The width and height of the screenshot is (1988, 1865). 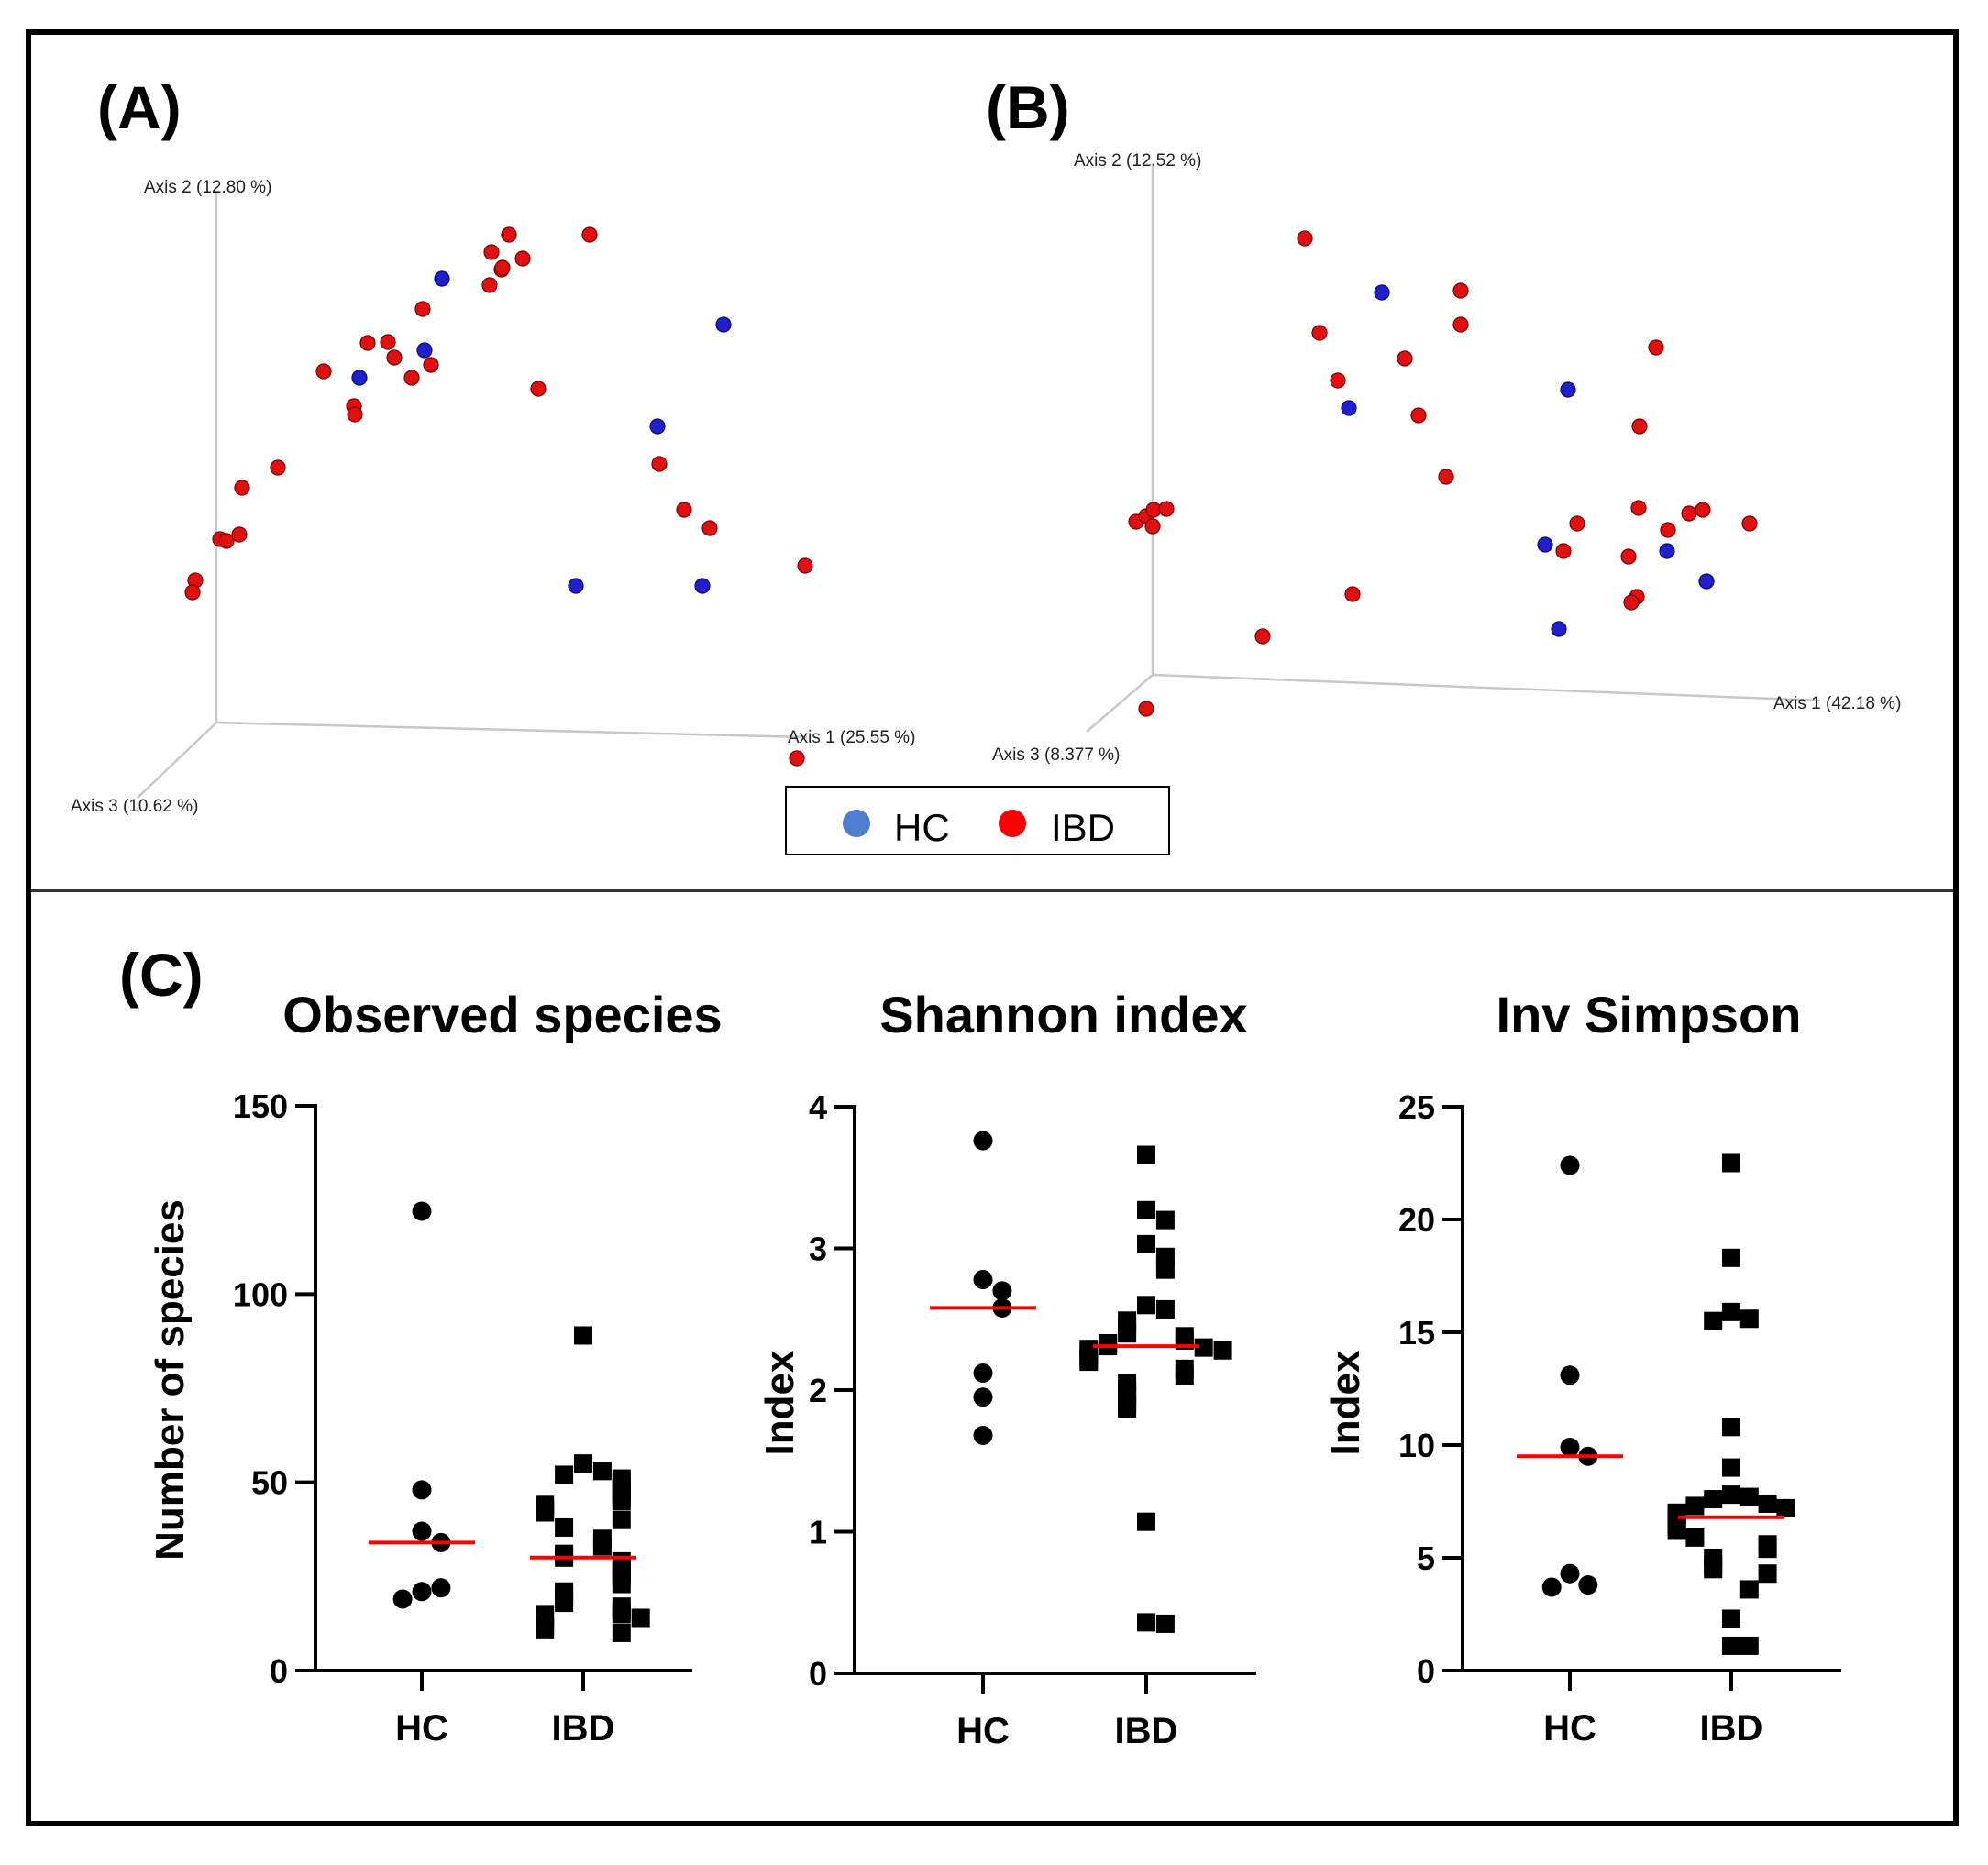 What do you see at coordinates (1056, 755) in the screenshot?
I see `pcoa-b-axis3-label: Axis 3 (8.377 %)` at bounding box center [1056, 755].